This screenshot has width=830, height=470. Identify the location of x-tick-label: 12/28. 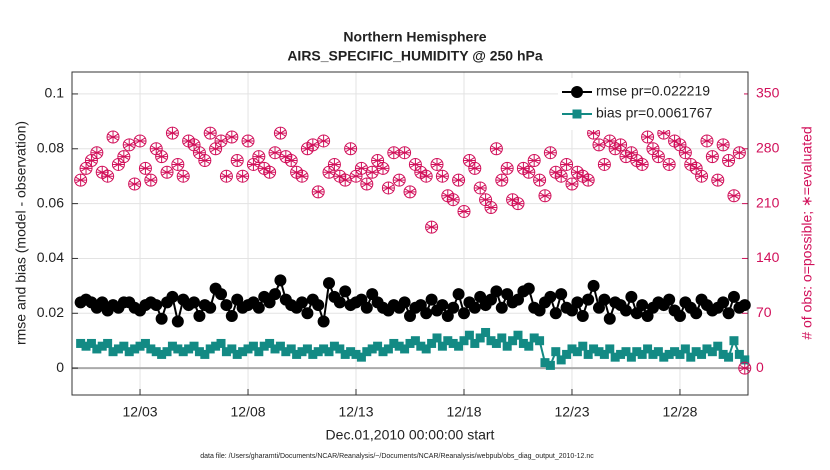
(679, 412).